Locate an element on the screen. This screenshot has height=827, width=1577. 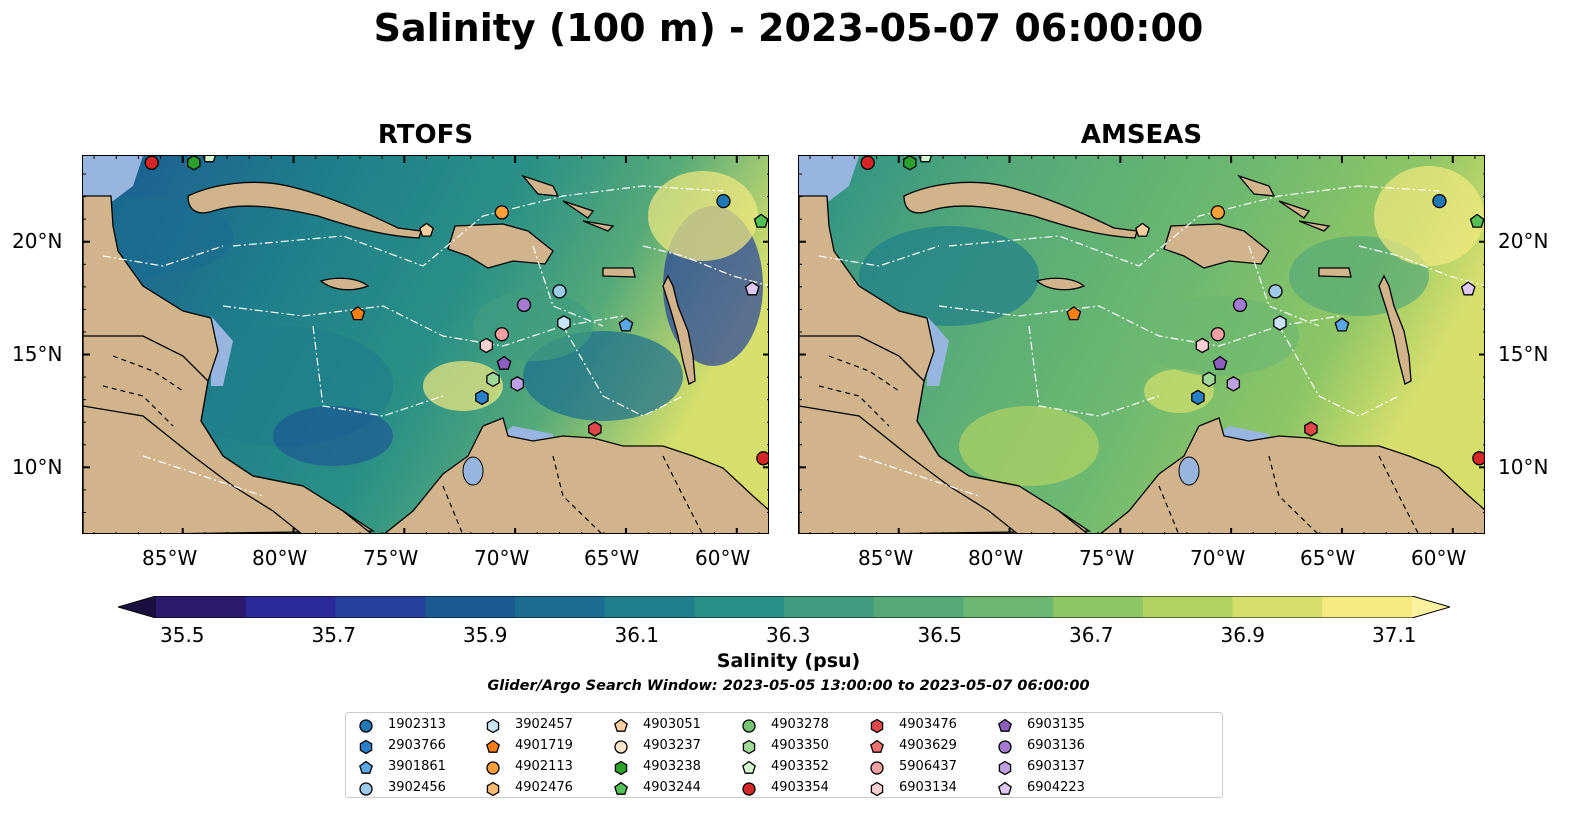
legend-label: 5906437 is located at coordinates (928, 766).